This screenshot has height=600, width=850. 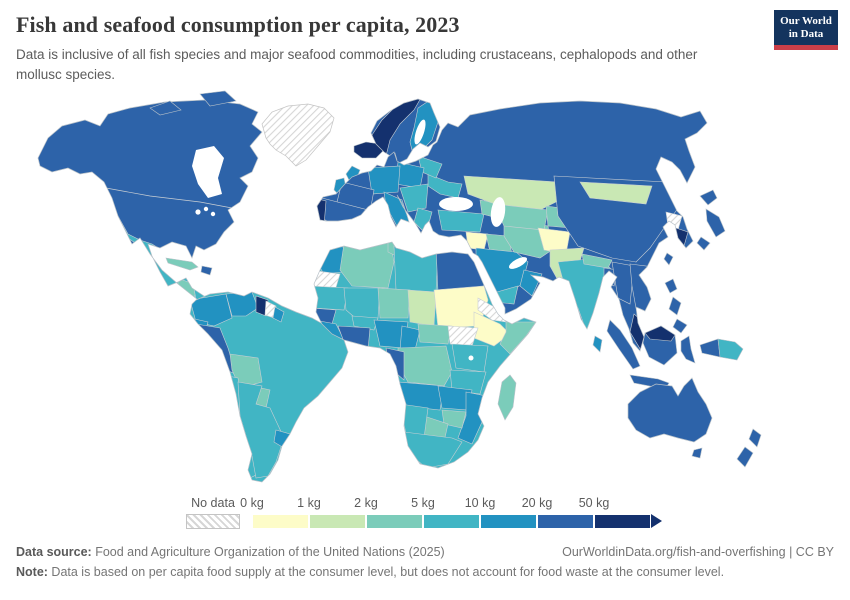 What do you see at coordinates (656, 521) in the screenshot?
I see `legend-arrow` at bounding box center [656, 521].